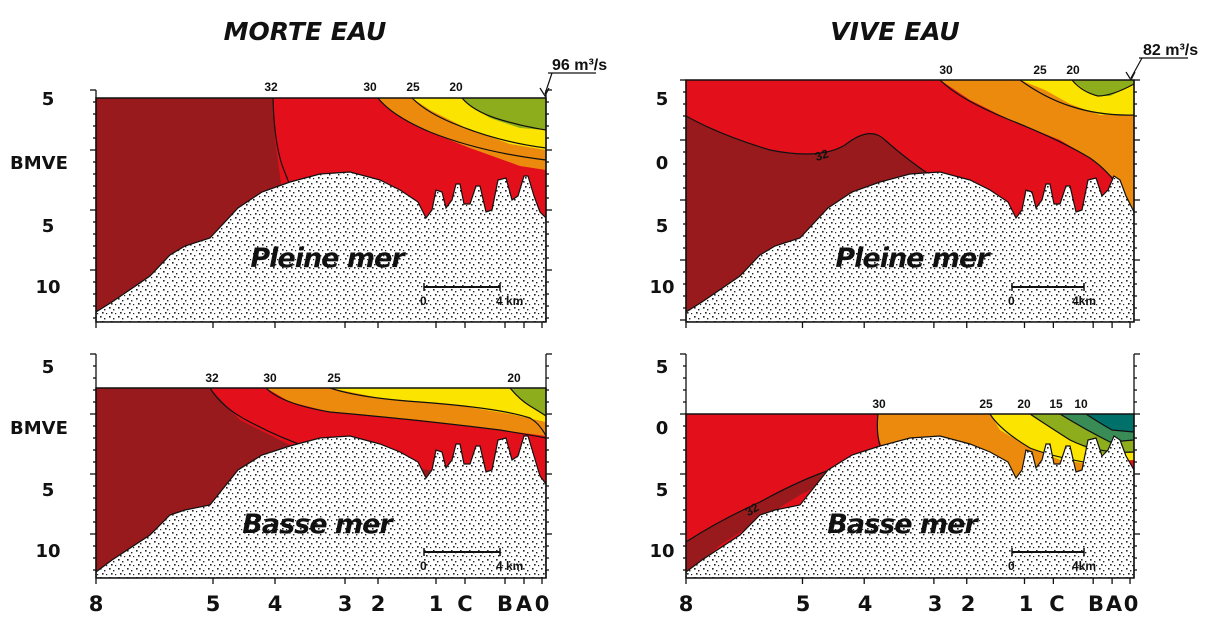 This screenshot has width=1221, height=619. Describe the element at coordinates (1161, 62) in the screenshot. I see `discharge-right: 82 m³/s` at that location.